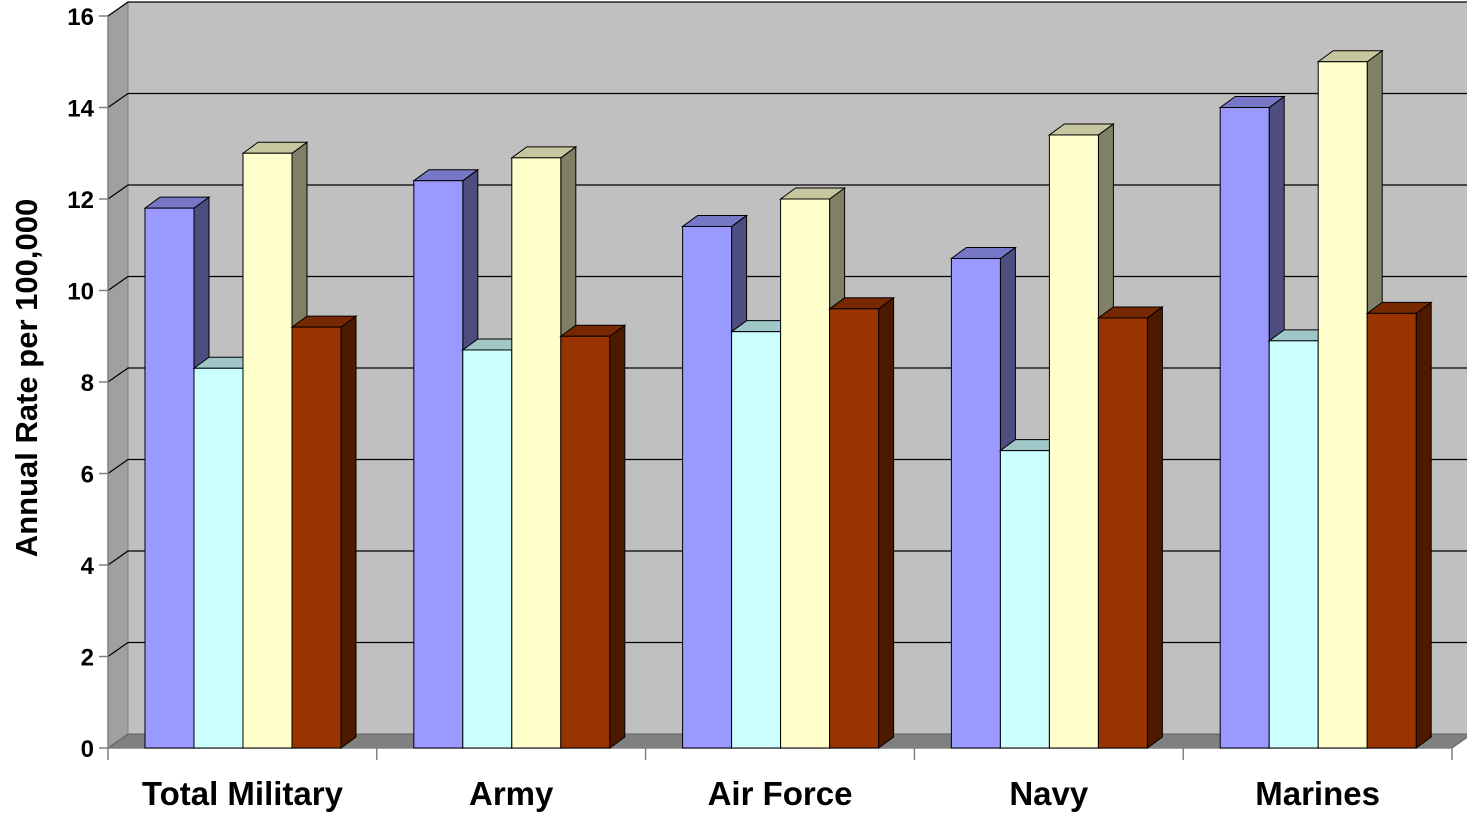  I want to click on y-tick-label: 16, so click(80, 17).